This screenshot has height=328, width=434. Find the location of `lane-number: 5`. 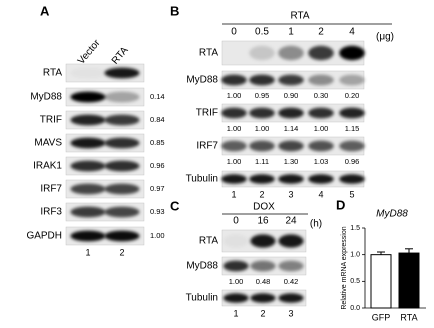

lane-number: 5 is located at coordinates (351, 194).